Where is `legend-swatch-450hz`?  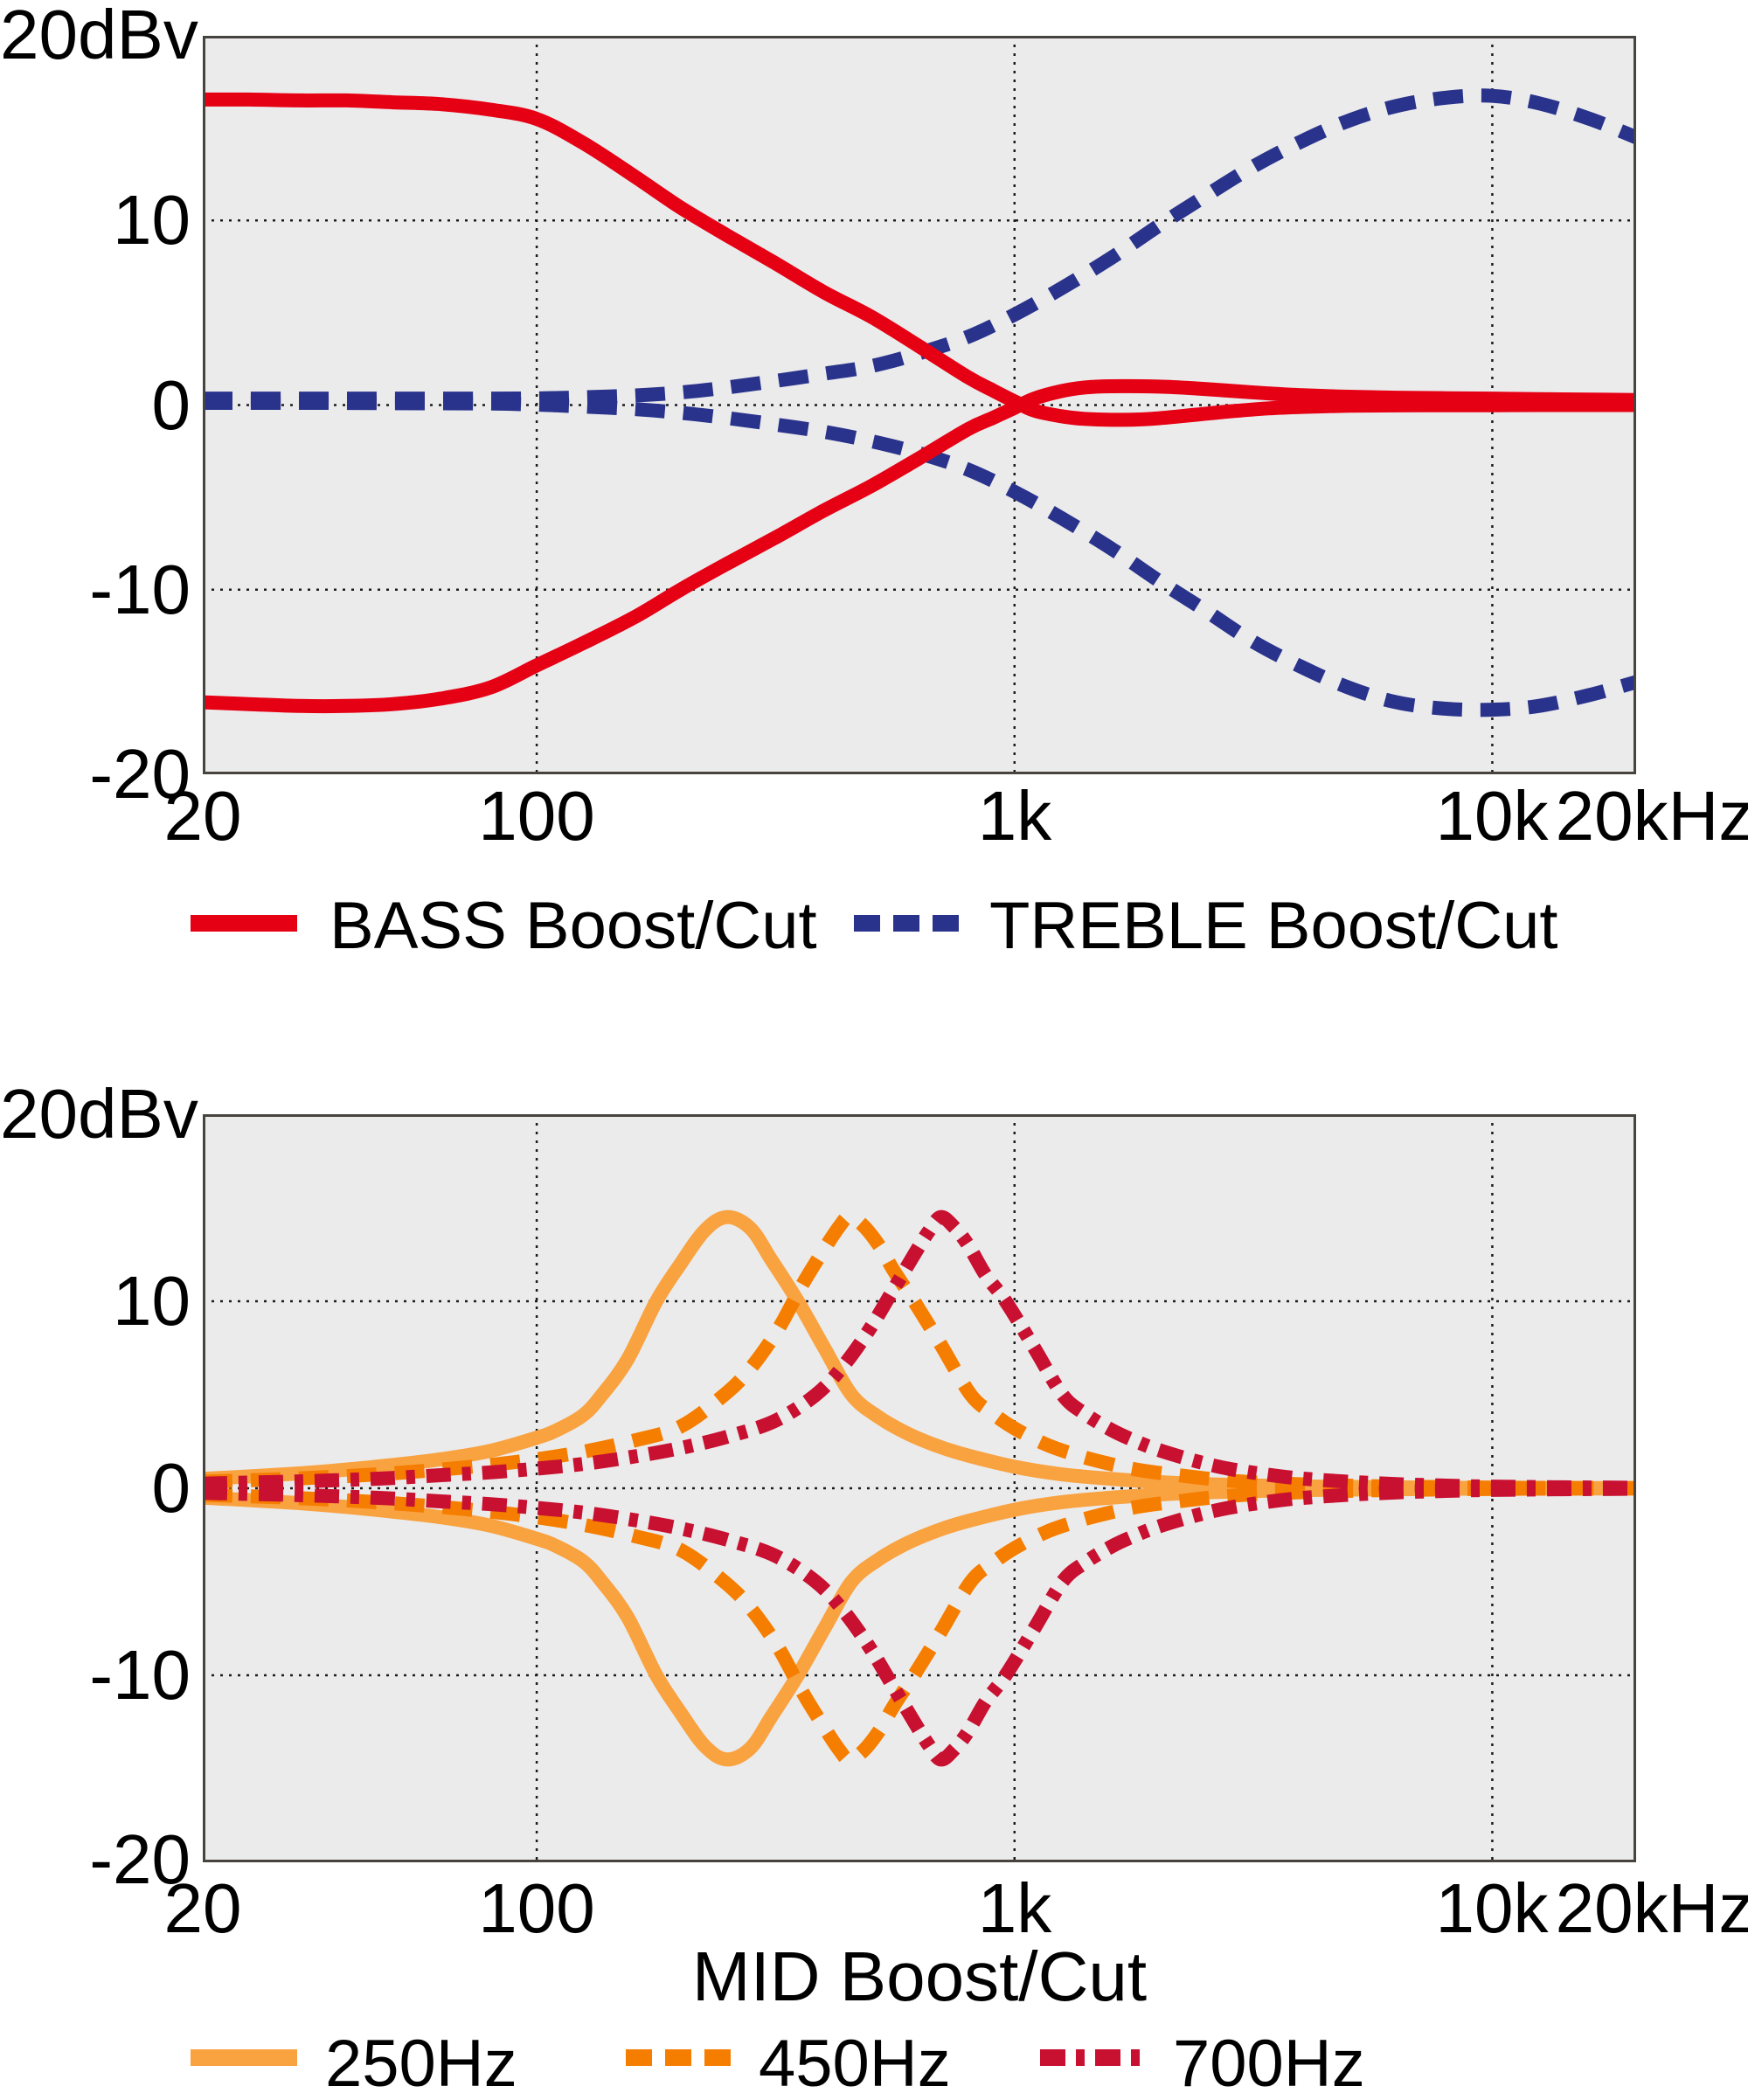
legend-swatch-450hz is located at coordinates (679, 2057).